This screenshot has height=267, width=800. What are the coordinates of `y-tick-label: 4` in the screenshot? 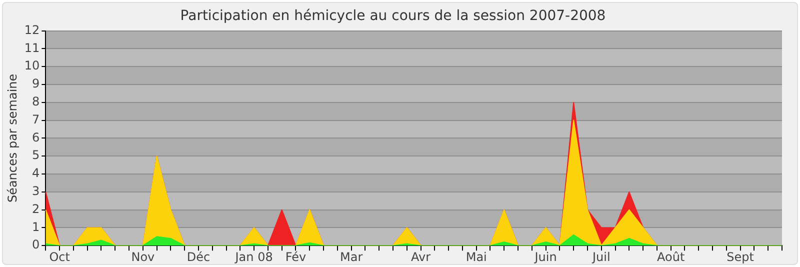 It's located at (36, 173).